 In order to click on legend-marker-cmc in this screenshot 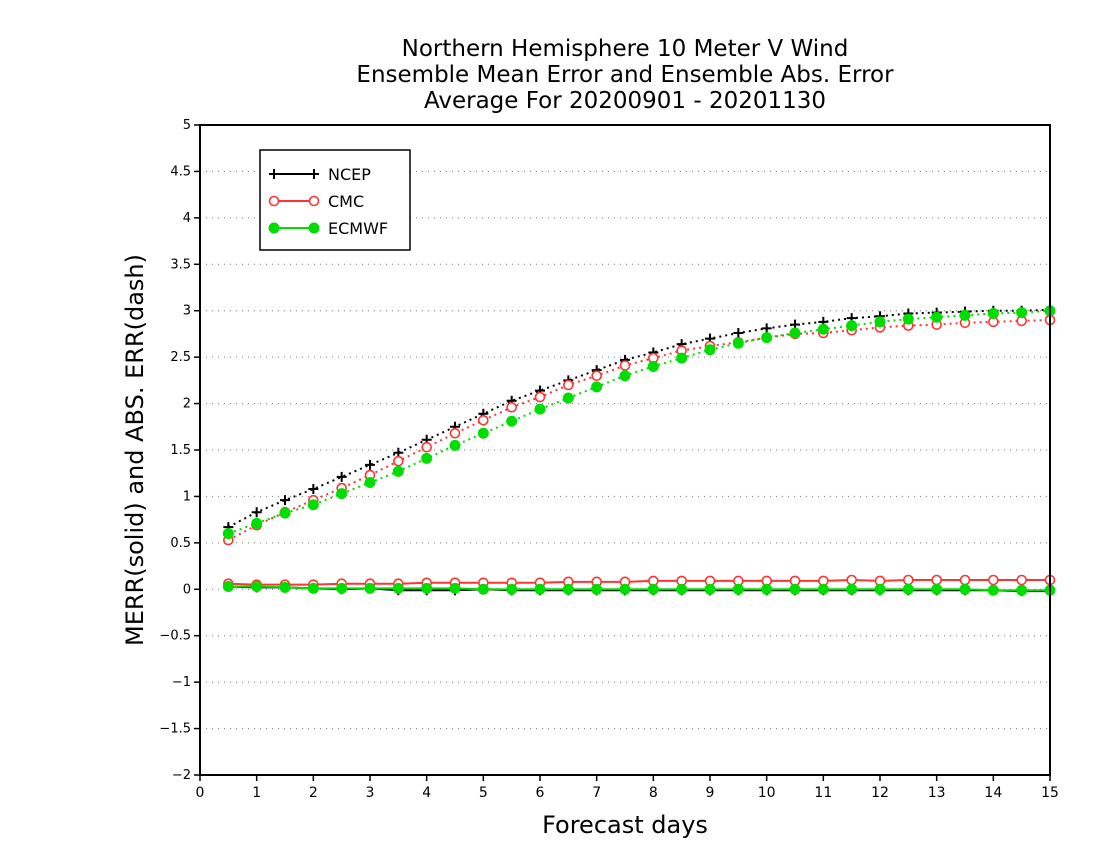, I will do `click(314, 201)`.